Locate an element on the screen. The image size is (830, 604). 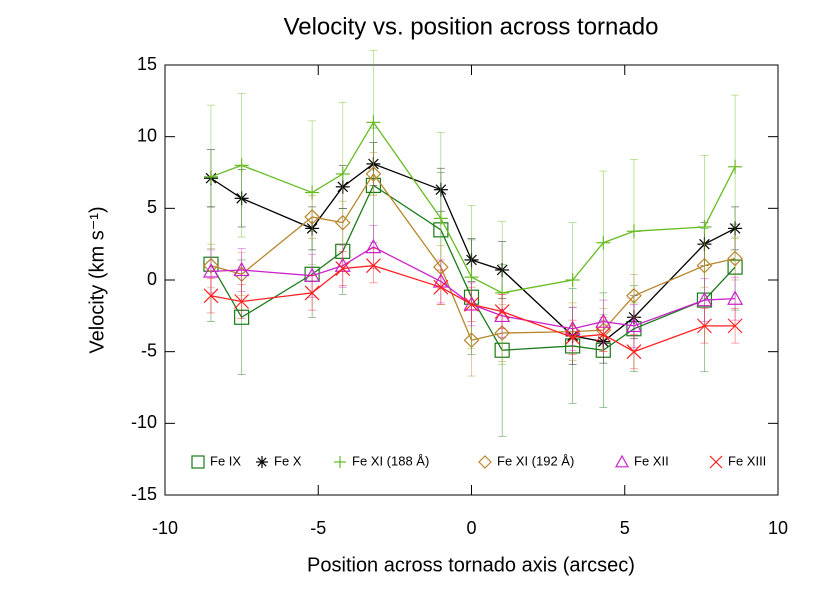
x-tick-label: 0 is located at coordinates (471, 528).